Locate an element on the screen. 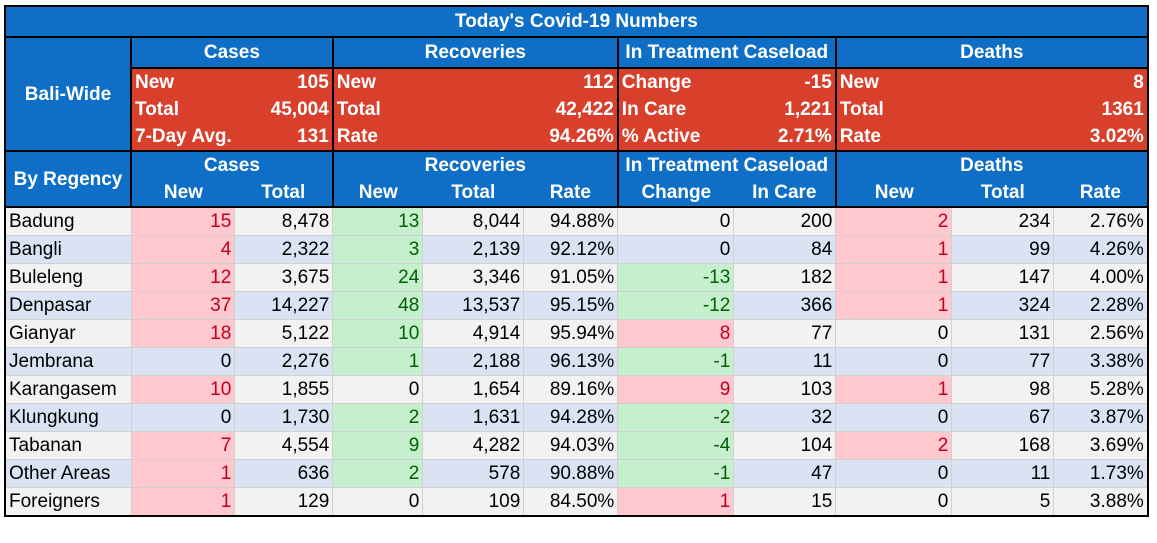 This screenshot has height=543, width=1157. column-header-tr-incare: In Care is located at coordinates (784, 193).